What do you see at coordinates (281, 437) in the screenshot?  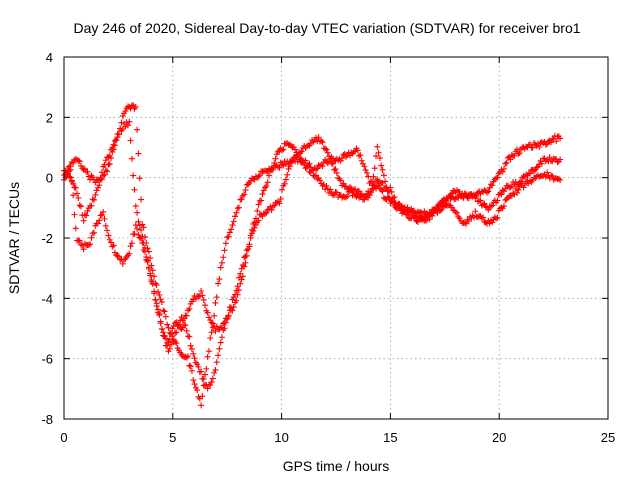 I see `x-tick-label: 10` at bounding box center [281, 437].